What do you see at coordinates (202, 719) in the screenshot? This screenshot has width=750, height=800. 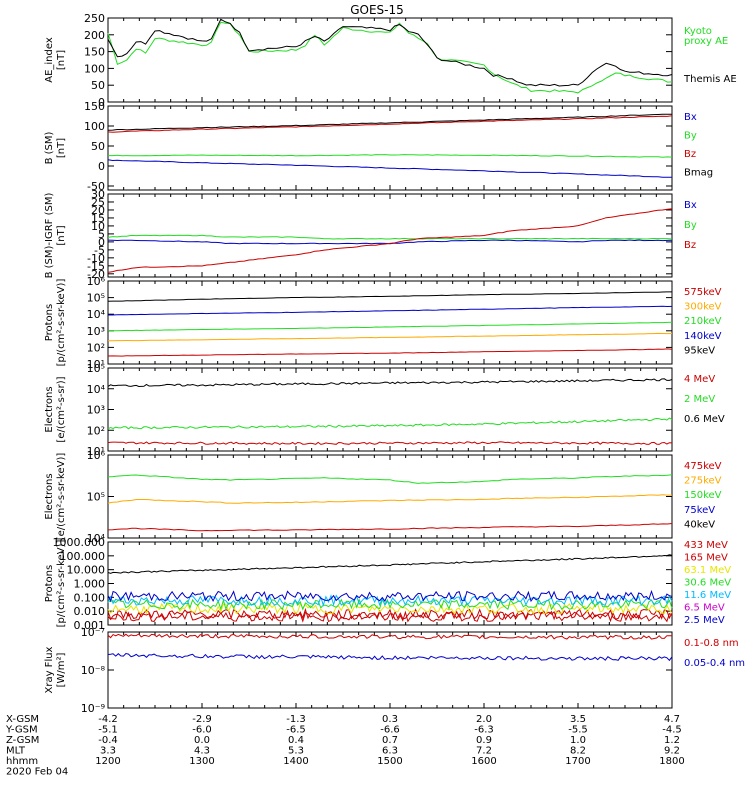 I see `x-axis-value: -2.9` at bounding box center [202, 719].